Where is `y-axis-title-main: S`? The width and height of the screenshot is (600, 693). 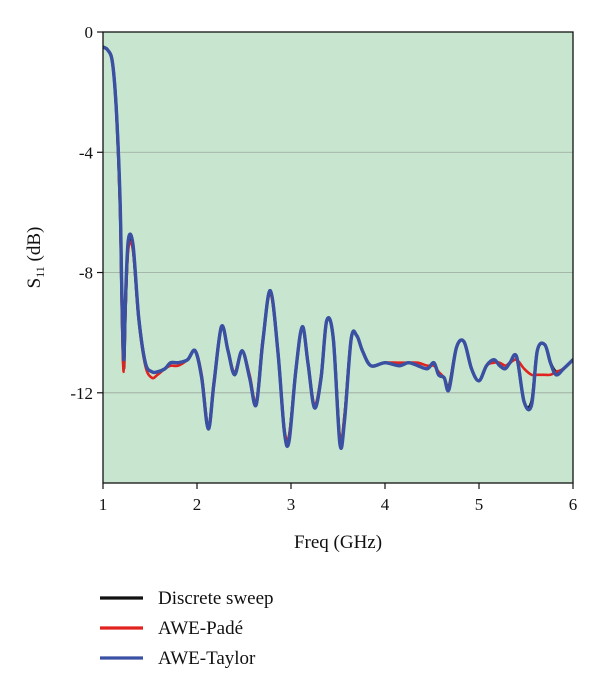
y-axis-title-main: S is located at coordinates (34, 283).